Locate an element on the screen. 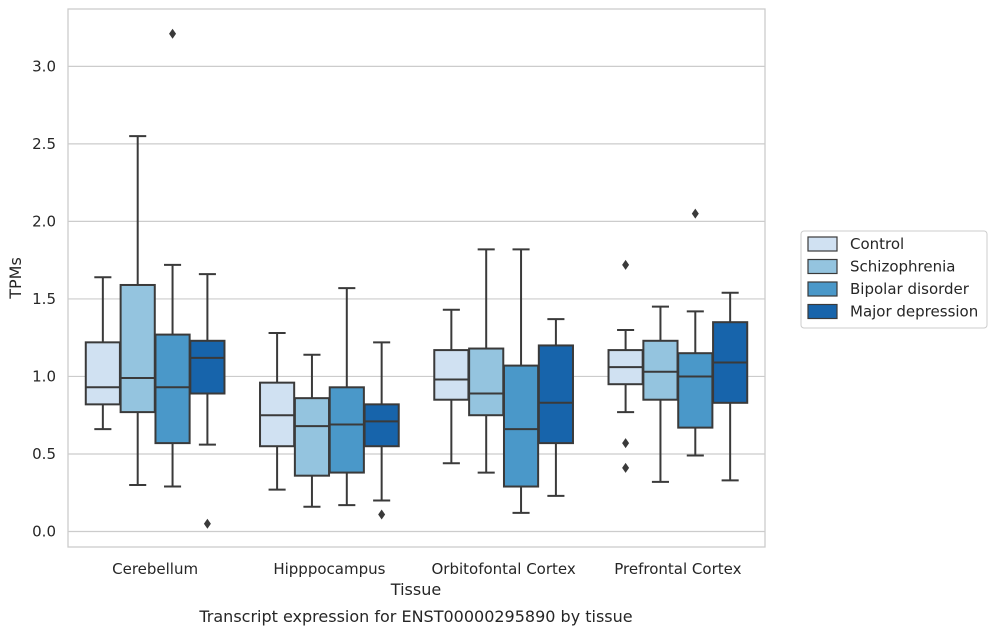 Image resolution: width=997 pixels, height=634 pixels. box-major-depression-orbitofontal-cortex is located at coordinates (555, 407).